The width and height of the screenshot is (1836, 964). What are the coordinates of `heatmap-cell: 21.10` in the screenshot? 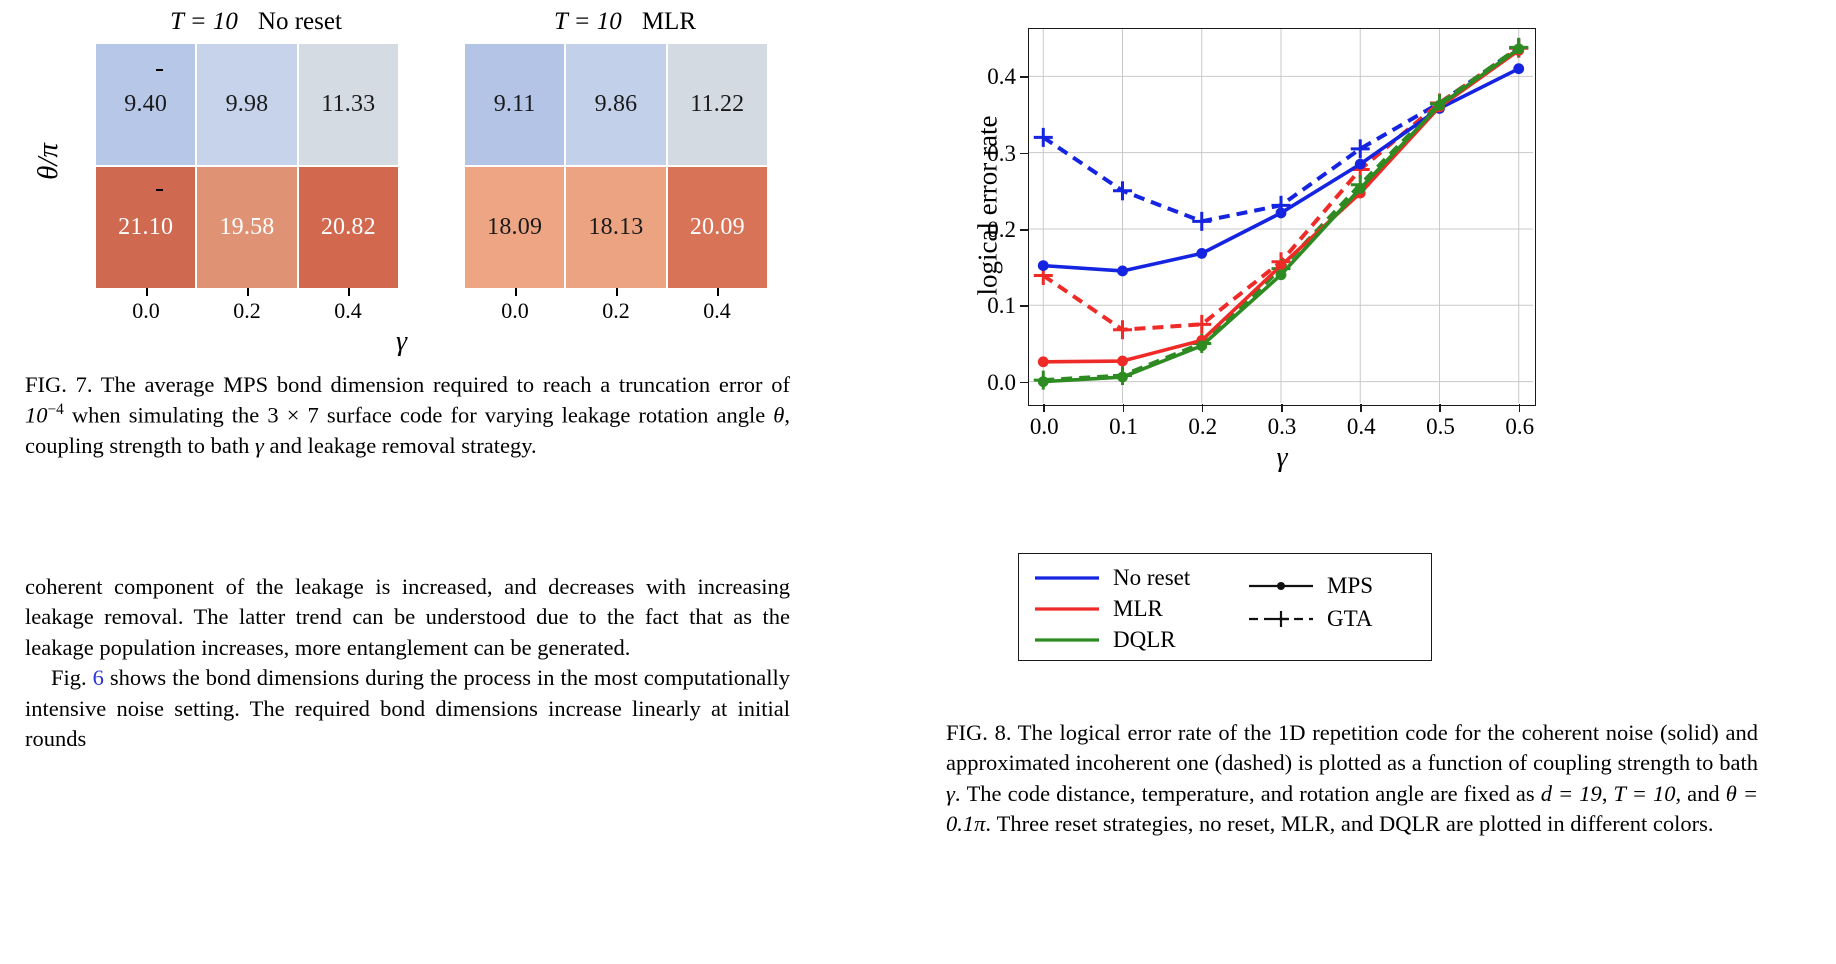 It's located at (146, 227).